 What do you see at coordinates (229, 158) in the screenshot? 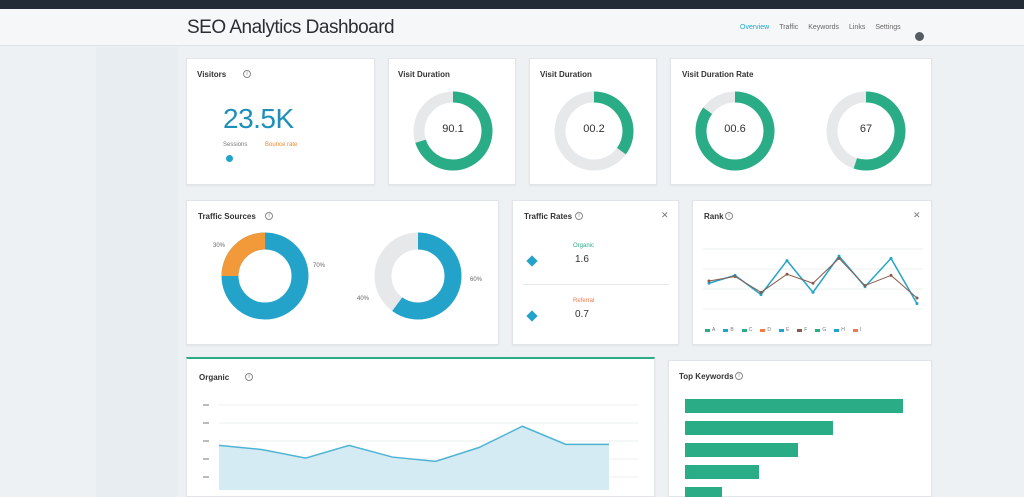
I see `status-dot-icon` at bounding box center [229, 158].